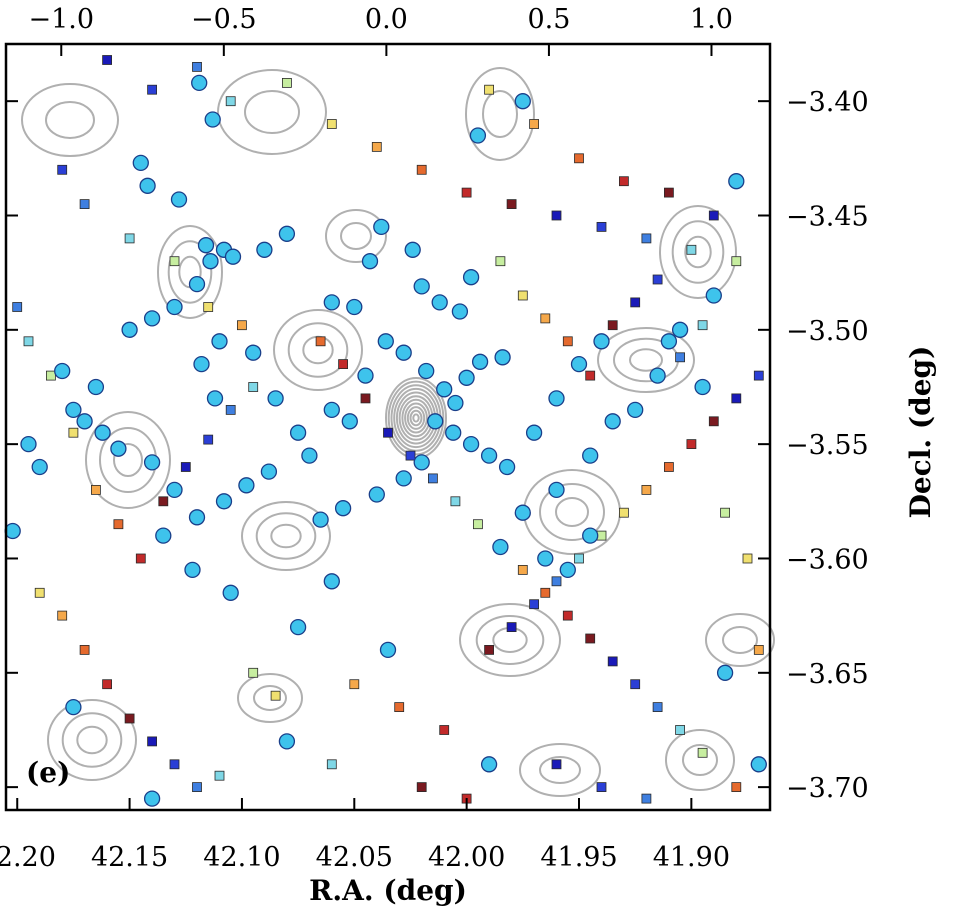 This screenshot has height=919, width=960. I want to click on x-tick-label: 42.05, so click(354, 857).